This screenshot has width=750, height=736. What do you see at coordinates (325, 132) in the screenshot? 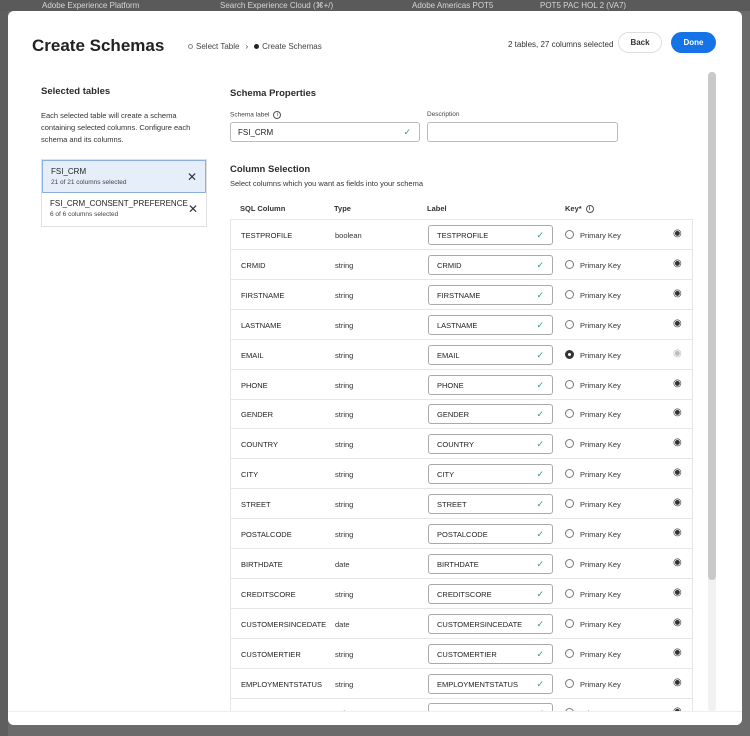
I see `schema-label-input: FSI_CRM ✓` at bounding box center [325, 132].